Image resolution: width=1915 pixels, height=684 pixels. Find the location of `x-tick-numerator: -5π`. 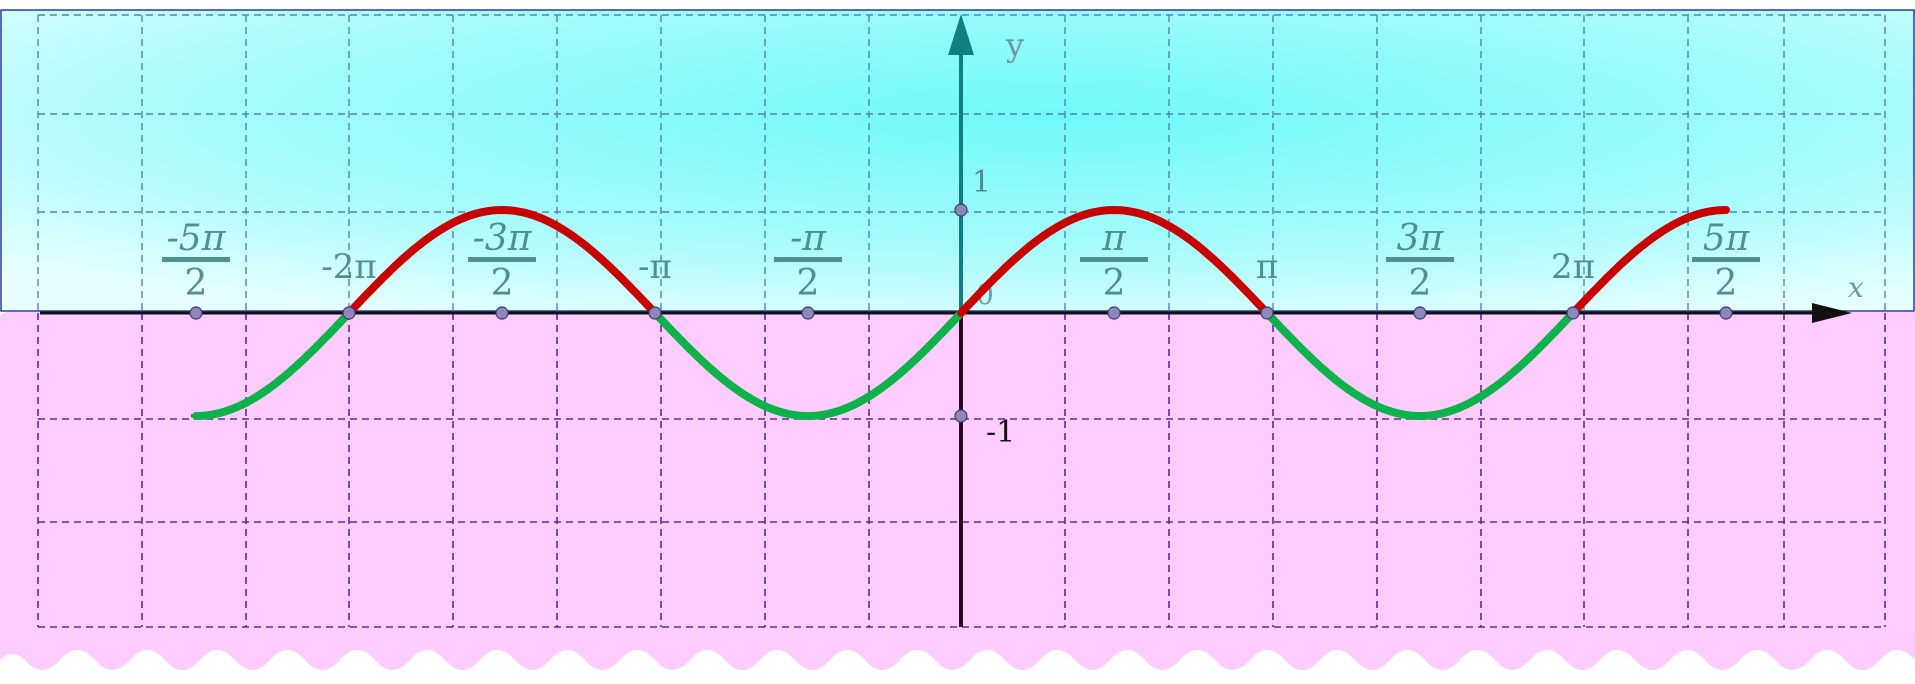

x-tick-numerator: -5π is located at coordinates (197, 238).